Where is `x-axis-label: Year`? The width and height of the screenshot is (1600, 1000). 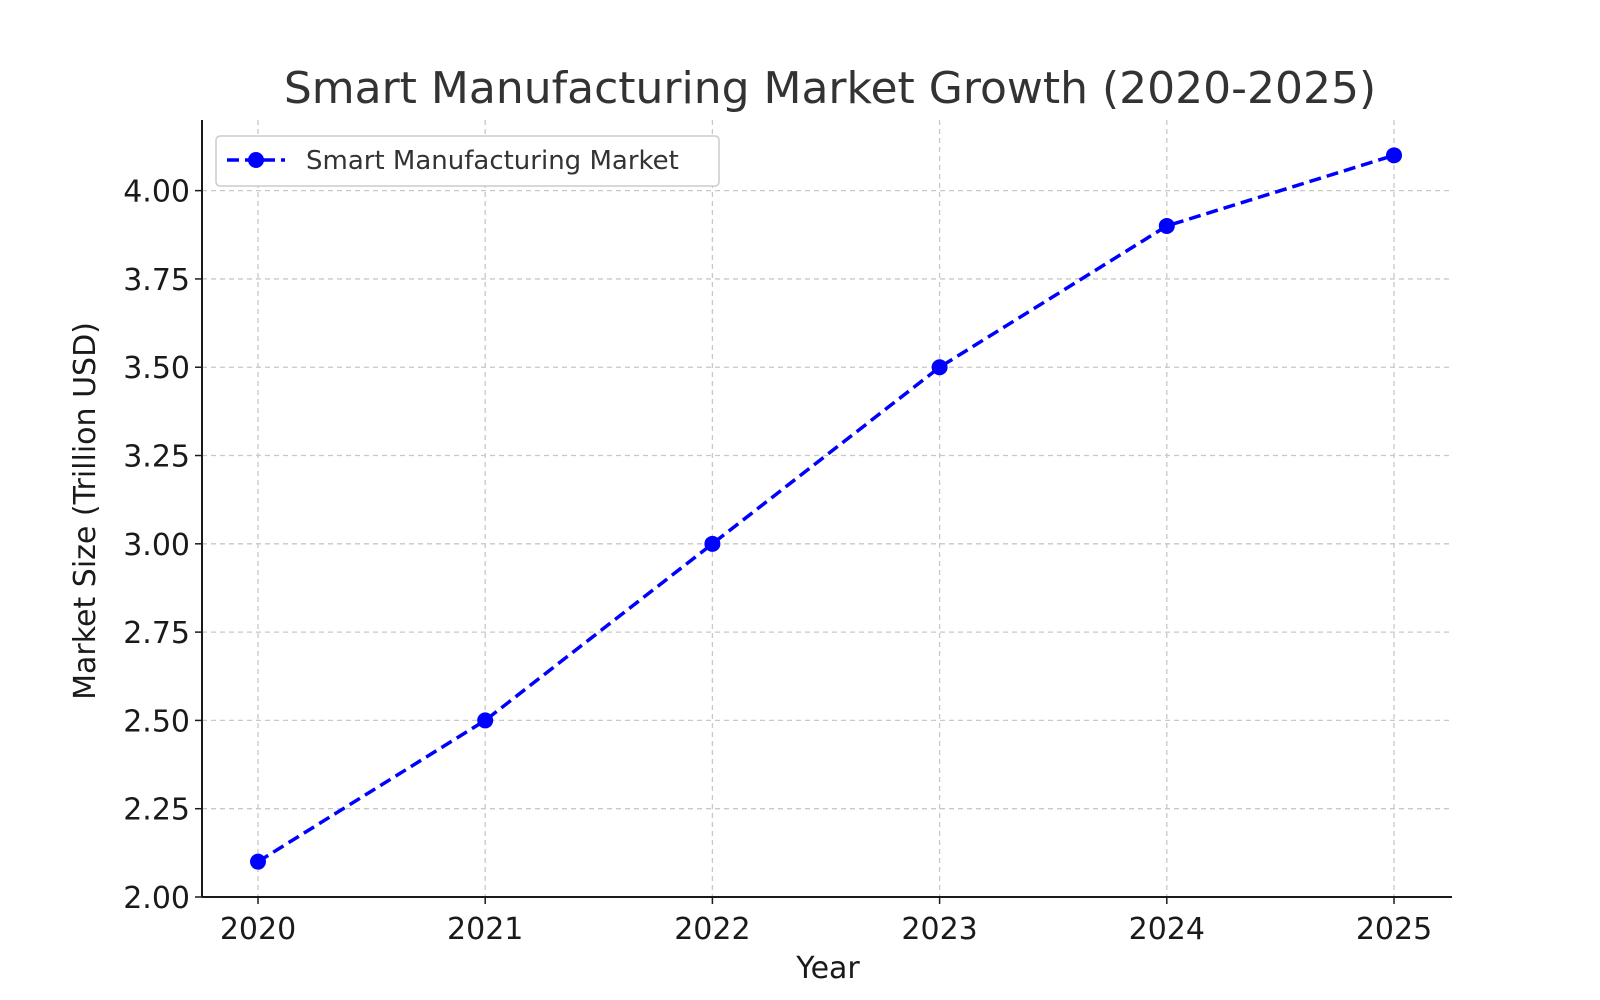
x-axis-label: Year is located at coordinates (827, 968).